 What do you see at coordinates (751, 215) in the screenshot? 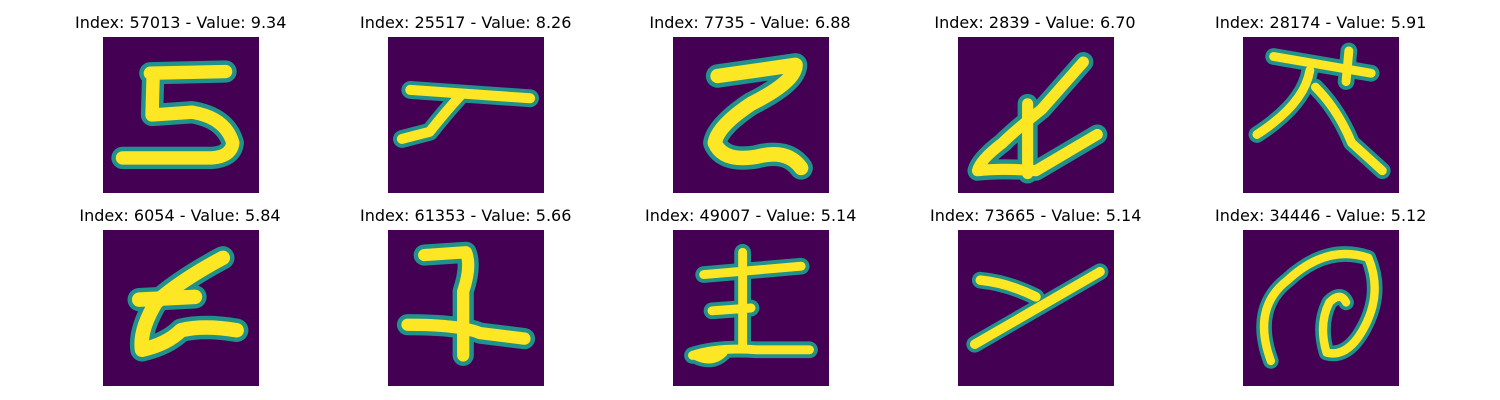
I see `panel-title: Index: 49007 - Value: 5.14` at bounding box center [751, 215].